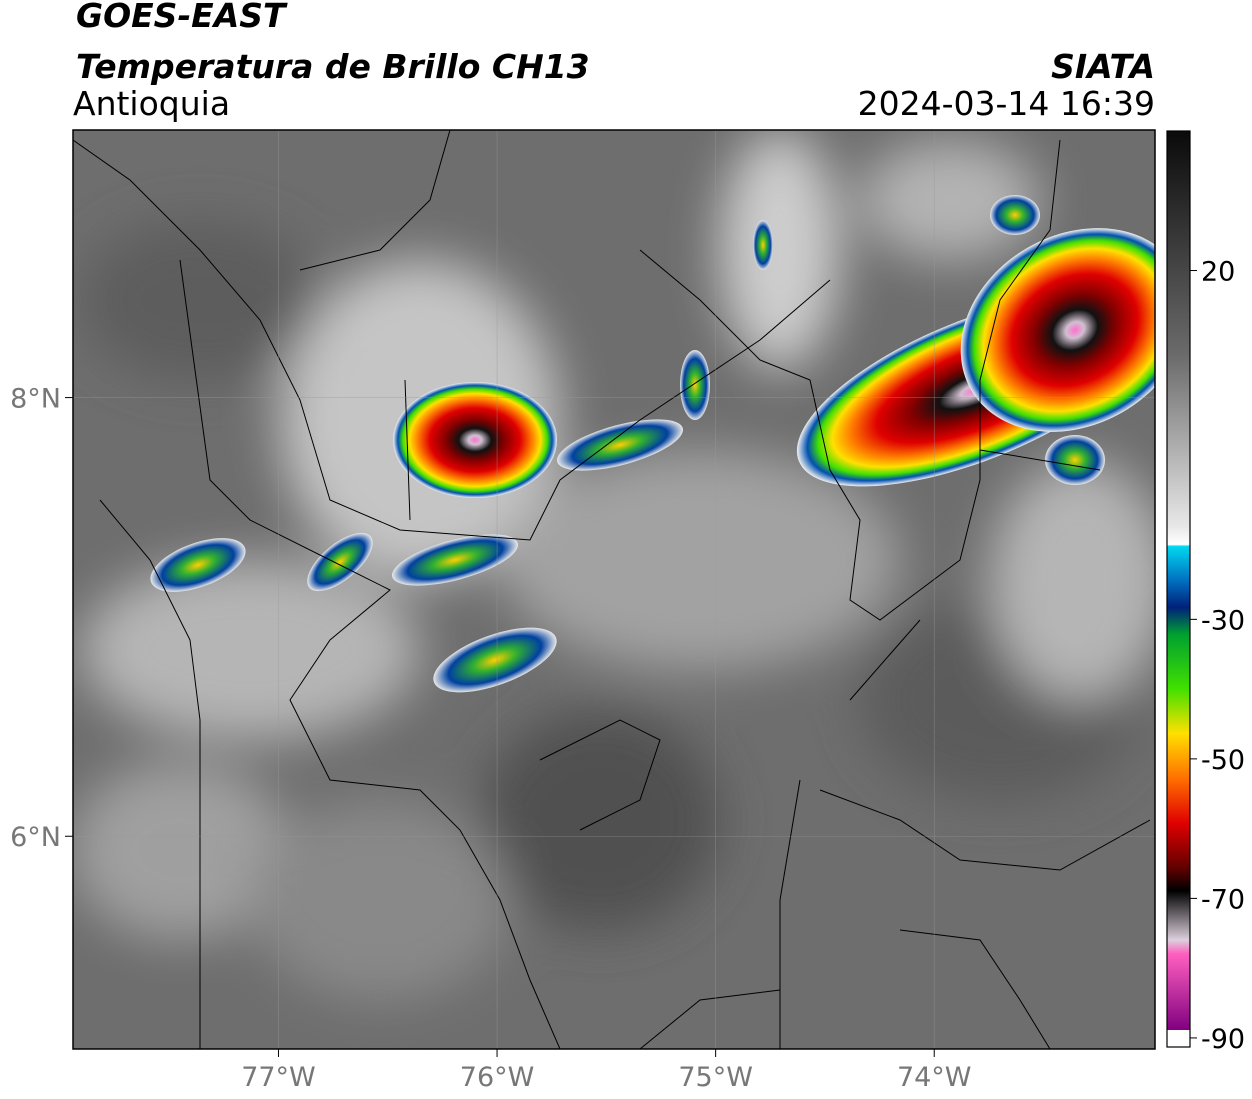 The height and width of the screenshot is (1099, 1252). Describe the element at coordinates (715, 1077) in the screenshot. I see `lon-tick-label: 75°W` at that location.